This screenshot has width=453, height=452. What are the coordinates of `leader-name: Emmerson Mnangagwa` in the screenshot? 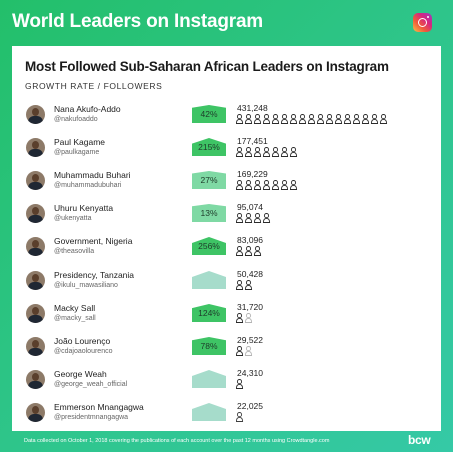 It's located at (99, 406).